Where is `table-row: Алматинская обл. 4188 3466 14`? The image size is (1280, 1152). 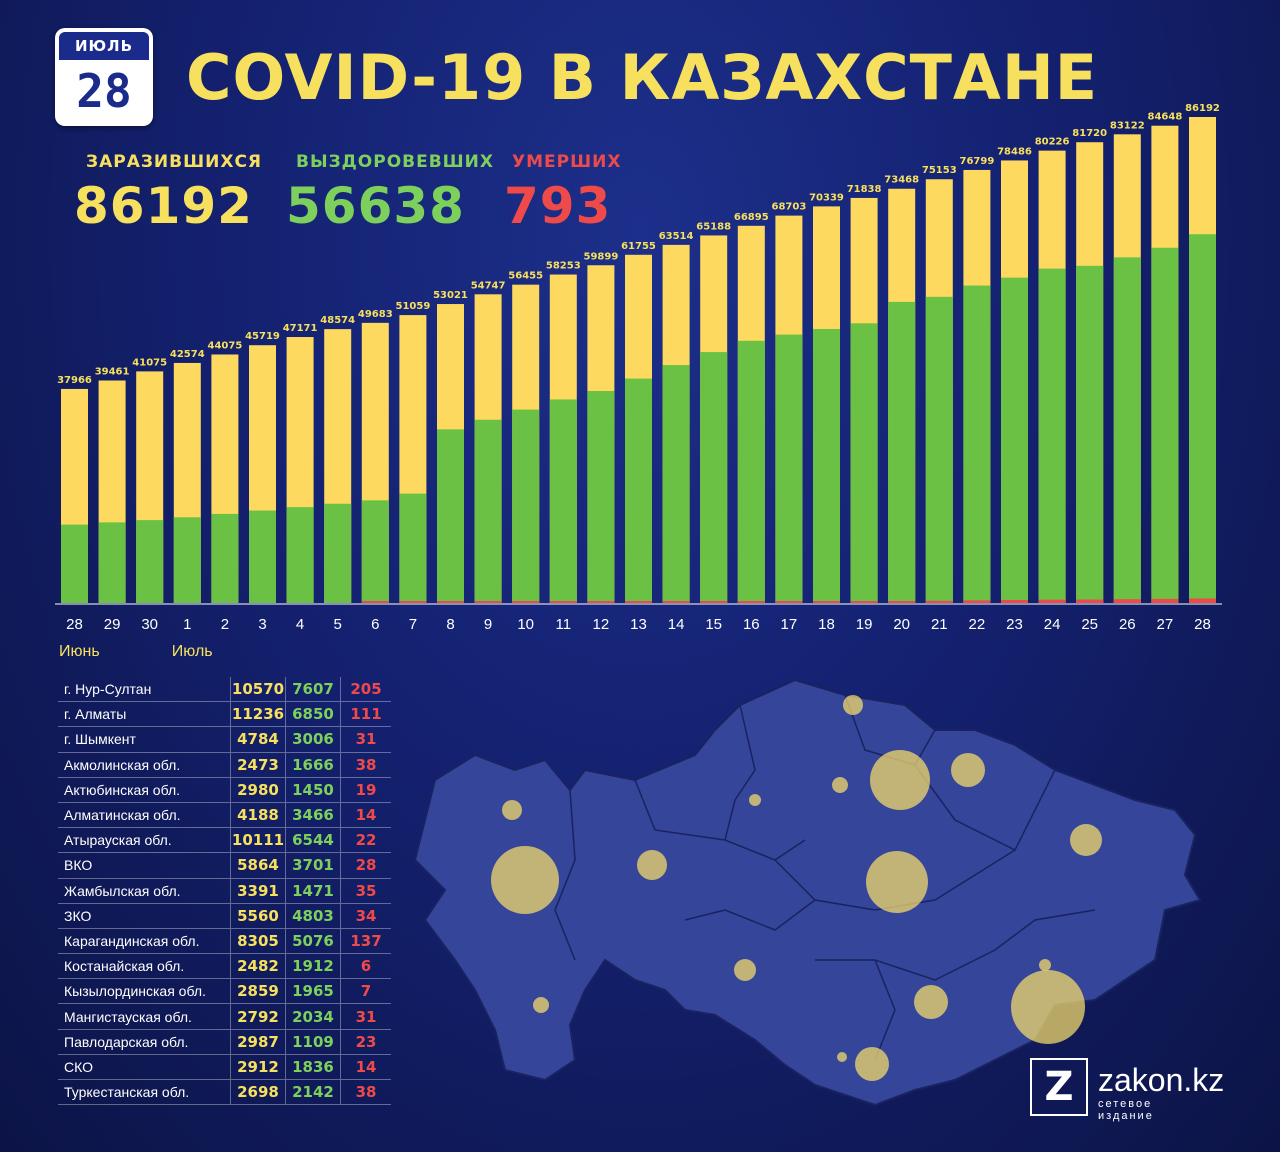 table-row: Алматинская обл. 4188 3466 14 is located at coordinates (224, 815).